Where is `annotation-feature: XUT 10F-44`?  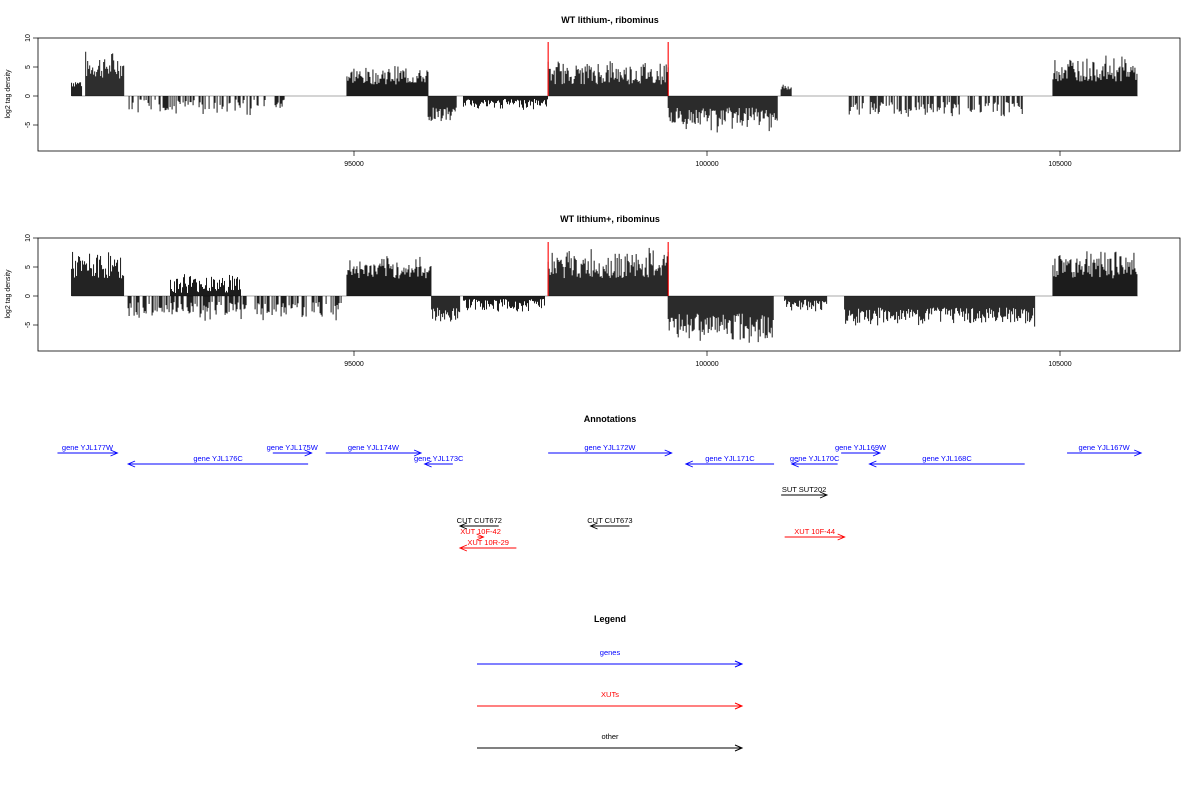
annotation-feature: XUT 10F-44 is located at coordinates (815, 534).